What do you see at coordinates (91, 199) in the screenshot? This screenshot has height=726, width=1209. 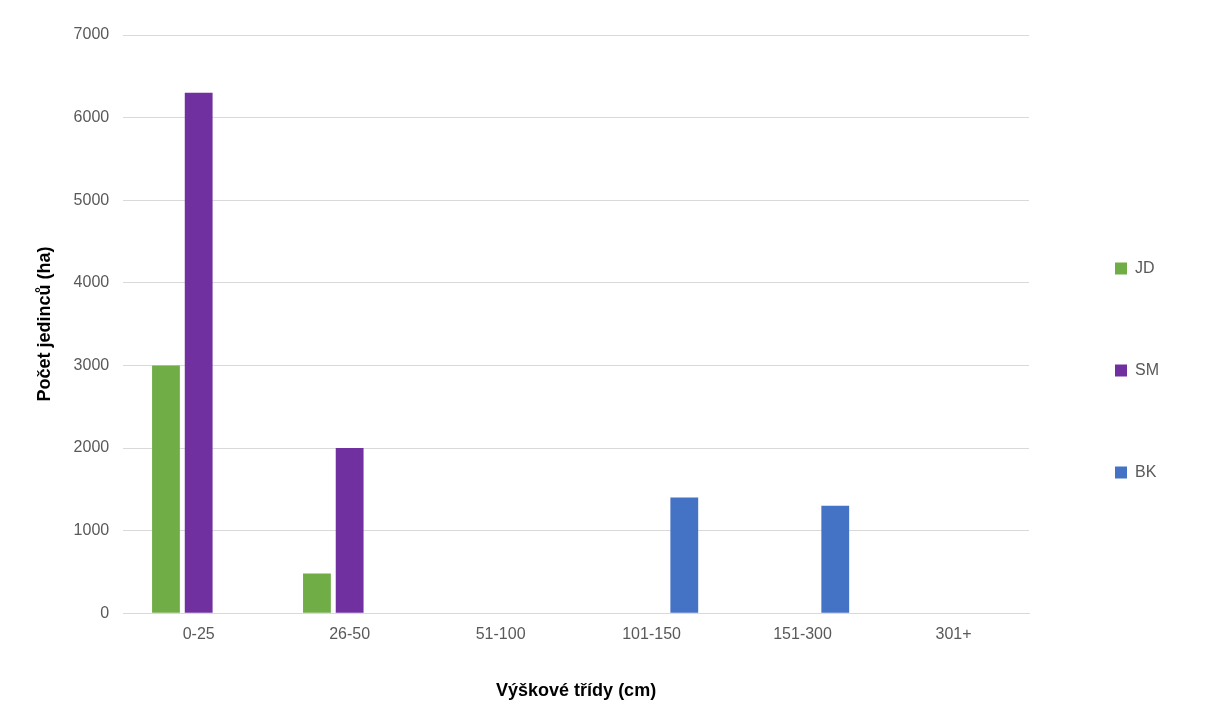 I see `y-tick-label: 5000` at bounding box center [91, 199].